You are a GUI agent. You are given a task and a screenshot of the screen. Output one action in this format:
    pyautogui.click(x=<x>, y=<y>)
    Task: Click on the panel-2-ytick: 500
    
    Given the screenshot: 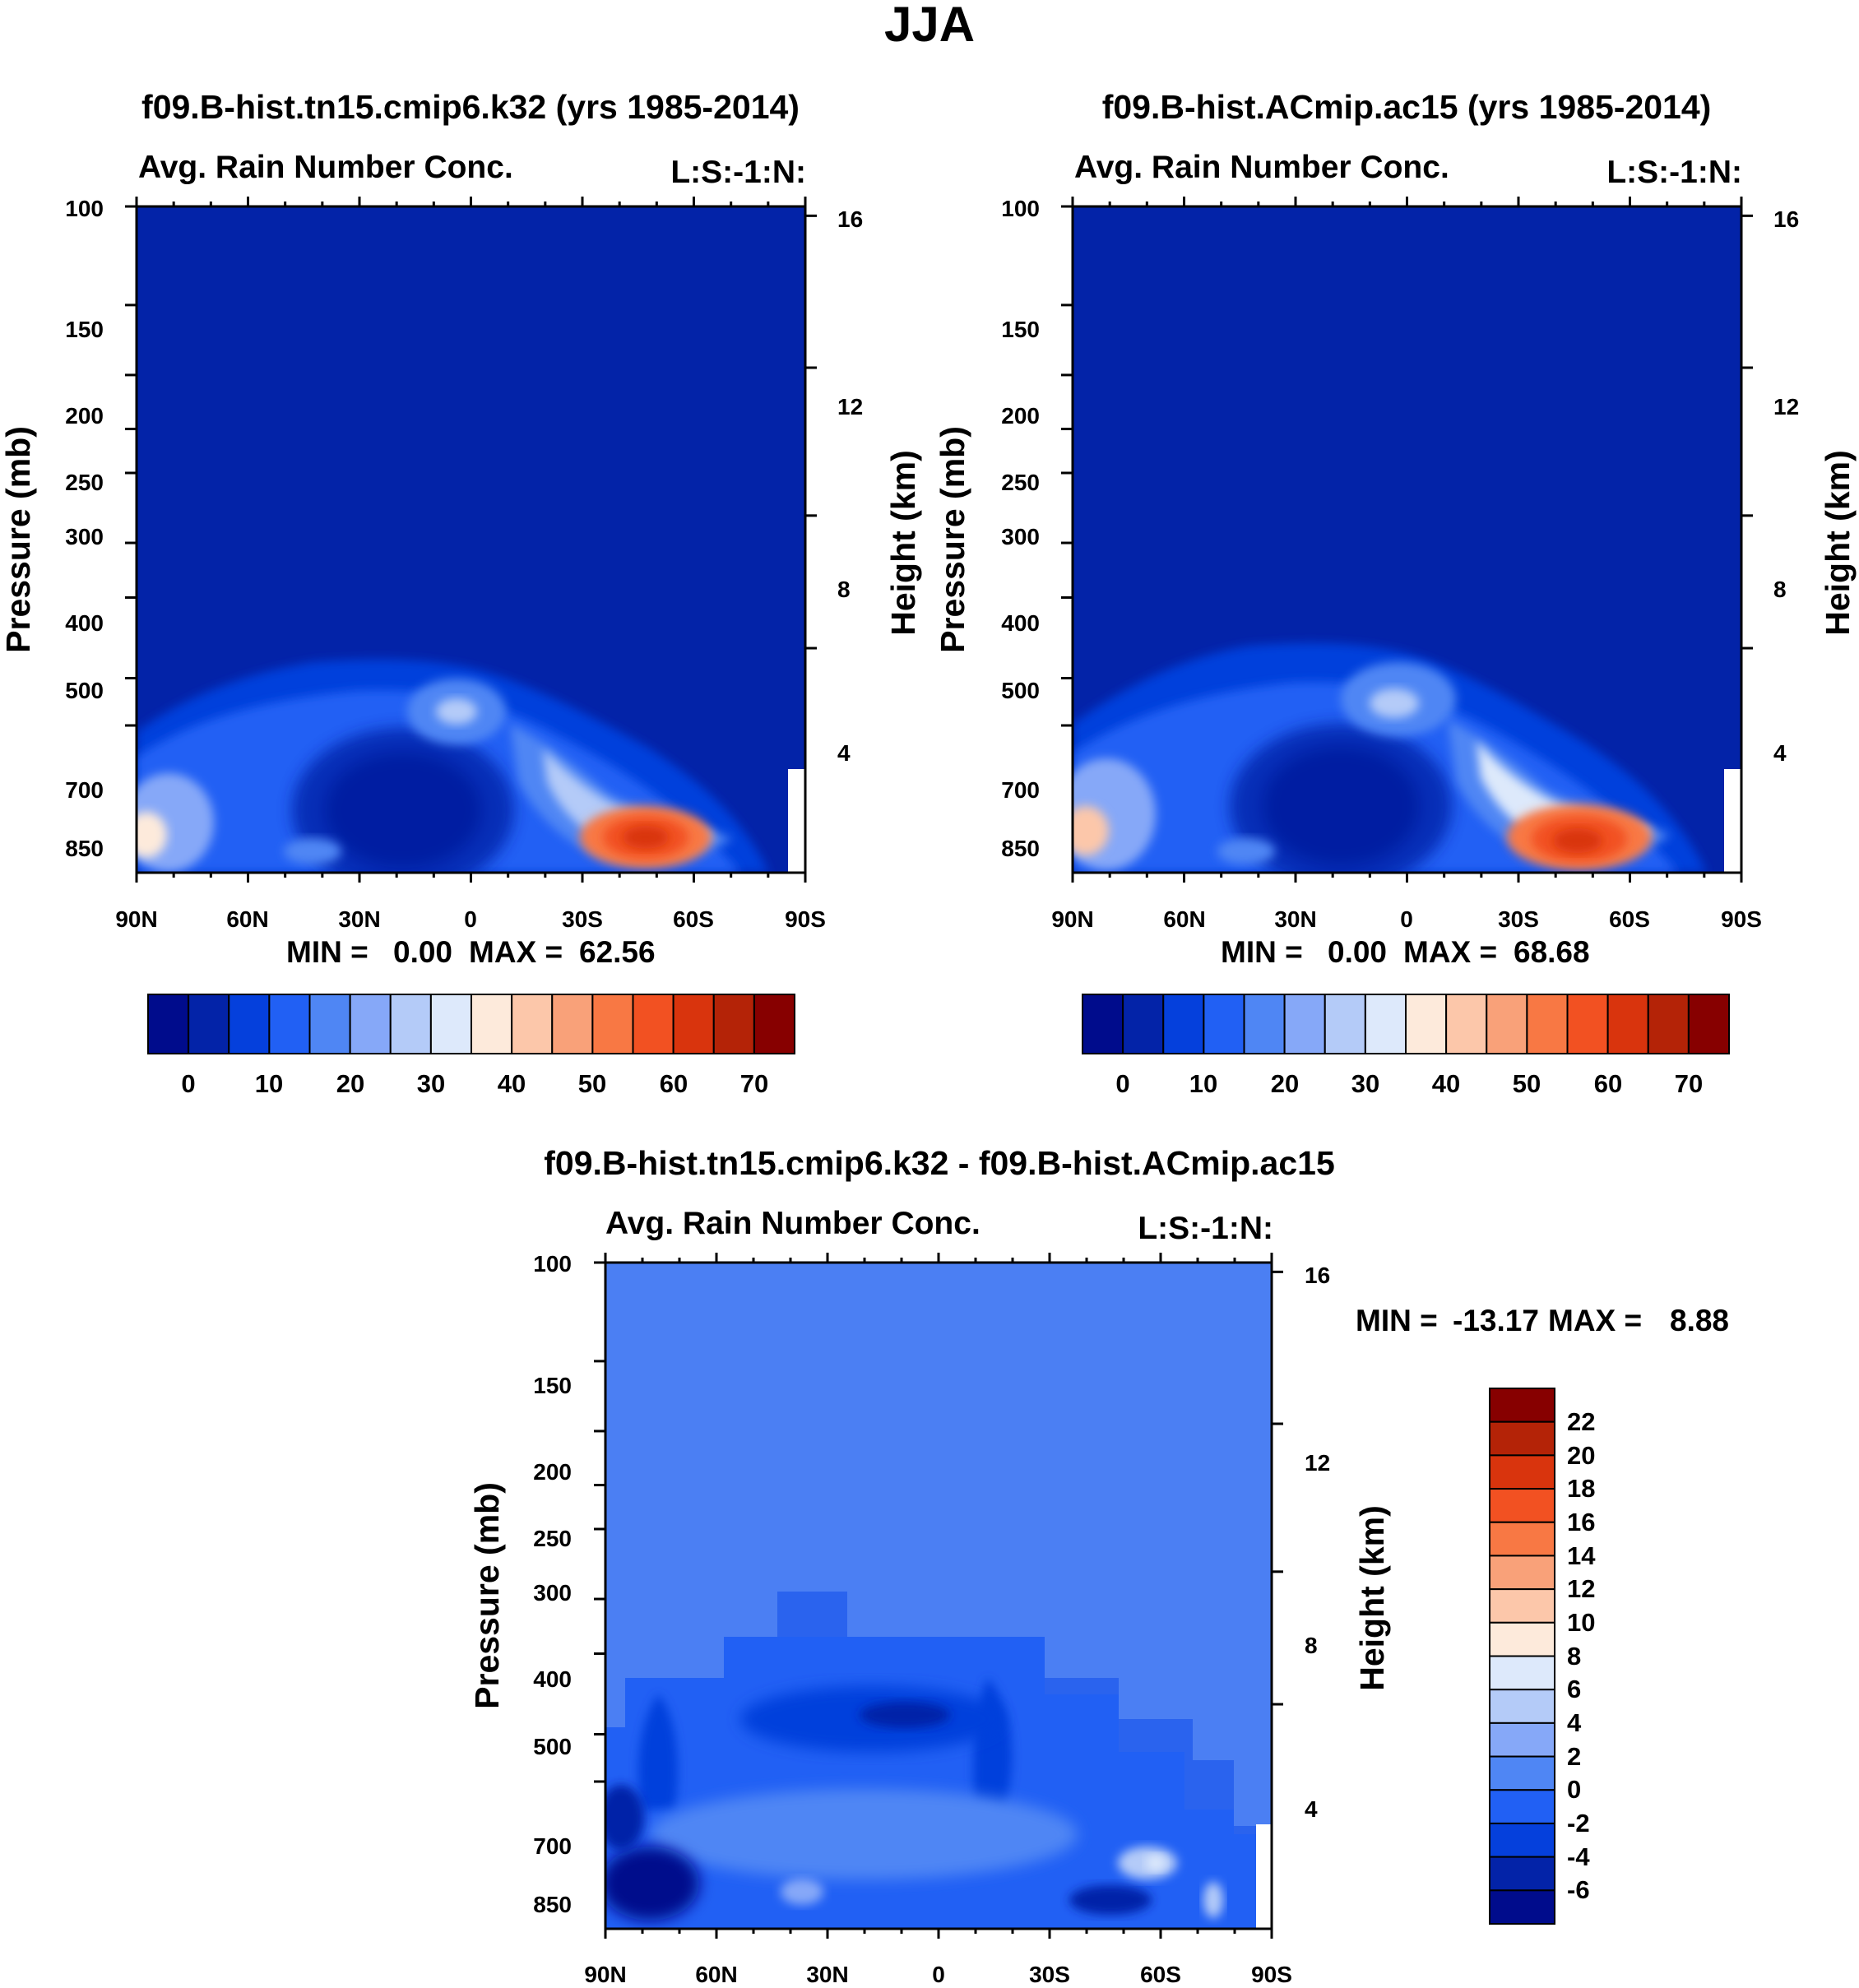 What is the action you would take?
    pyautogui.click(x=1020, y=690)
    